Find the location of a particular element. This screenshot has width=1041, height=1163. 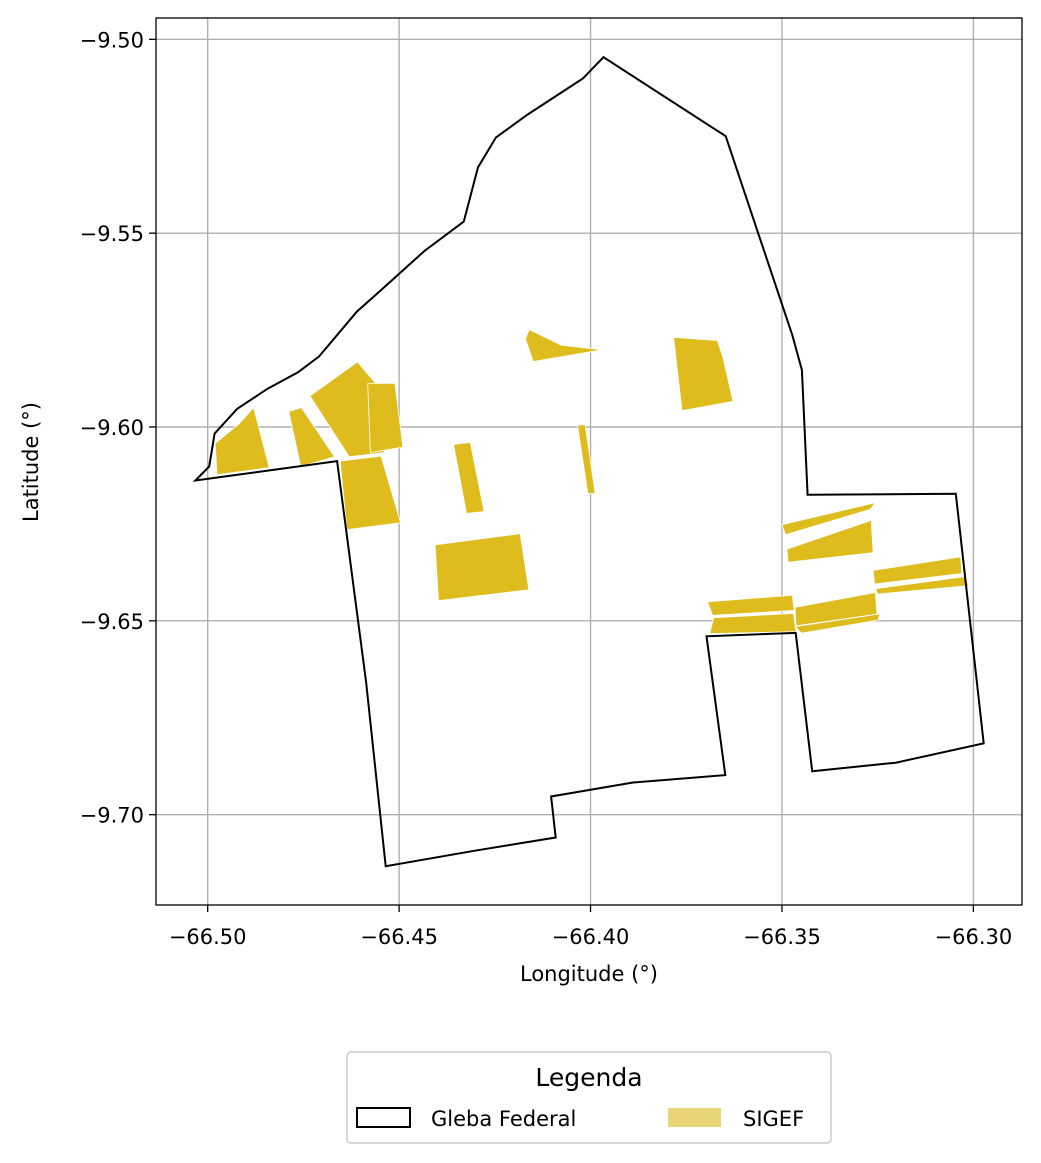

y-tick-label: −9.55 is located at coordinates (112, 234).